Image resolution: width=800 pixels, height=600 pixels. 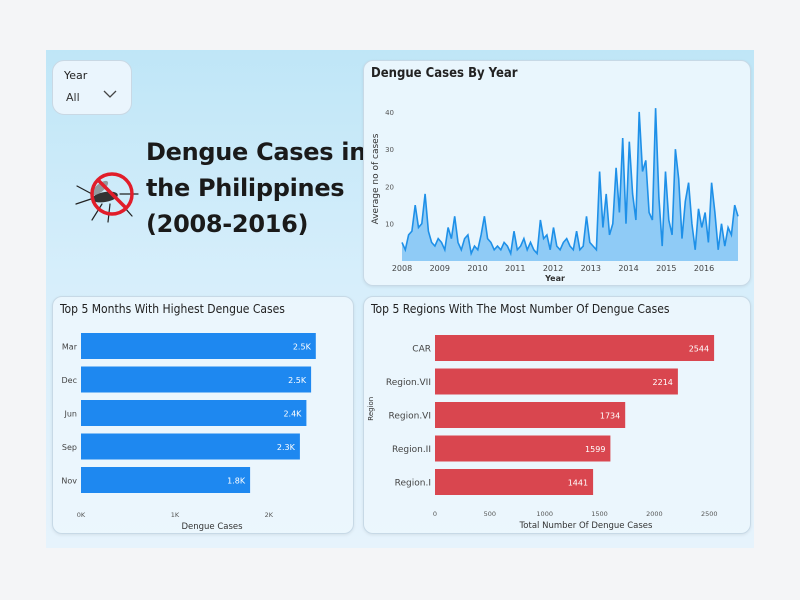 What do you see at coordinates (515, 268) in the screenshot?
I see `x-tick-label: 2011` at bounding box center [515, 268].